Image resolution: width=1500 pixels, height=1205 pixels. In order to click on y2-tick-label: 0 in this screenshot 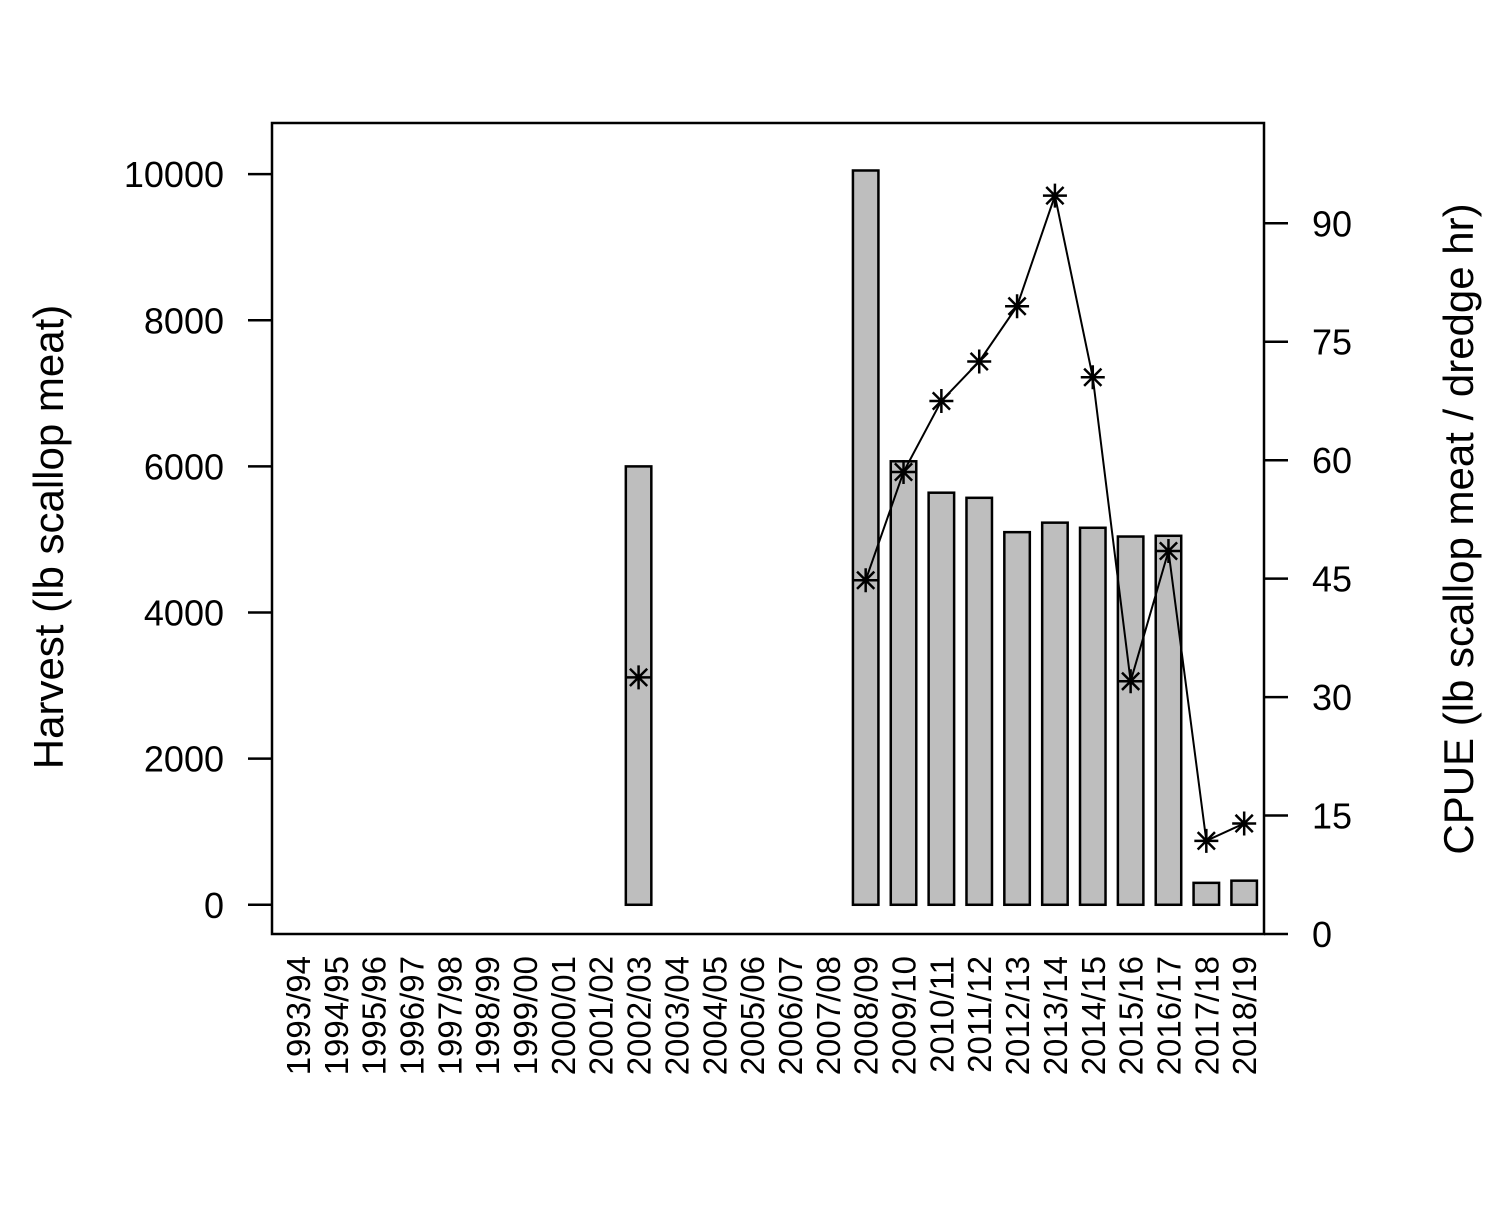, I will do `click(1322, 934)`.